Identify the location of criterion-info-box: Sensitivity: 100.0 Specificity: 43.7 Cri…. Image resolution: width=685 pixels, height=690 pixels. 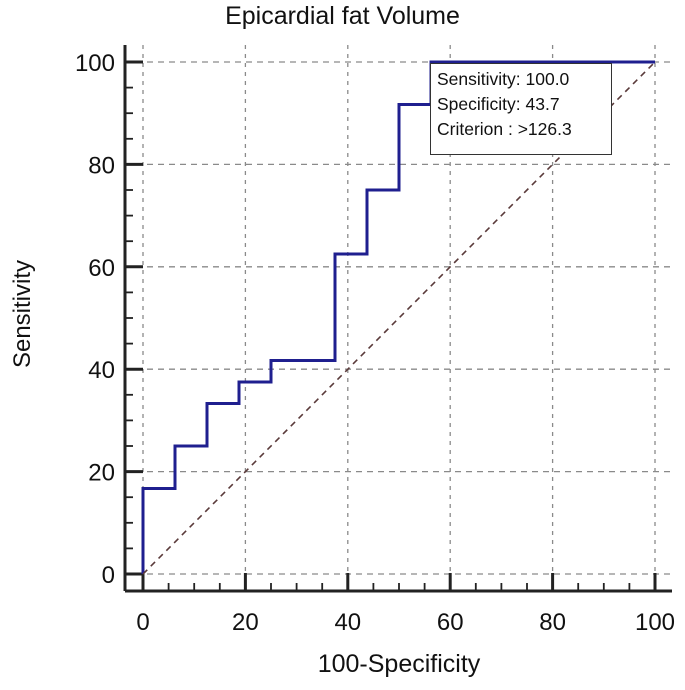
(521, 109).